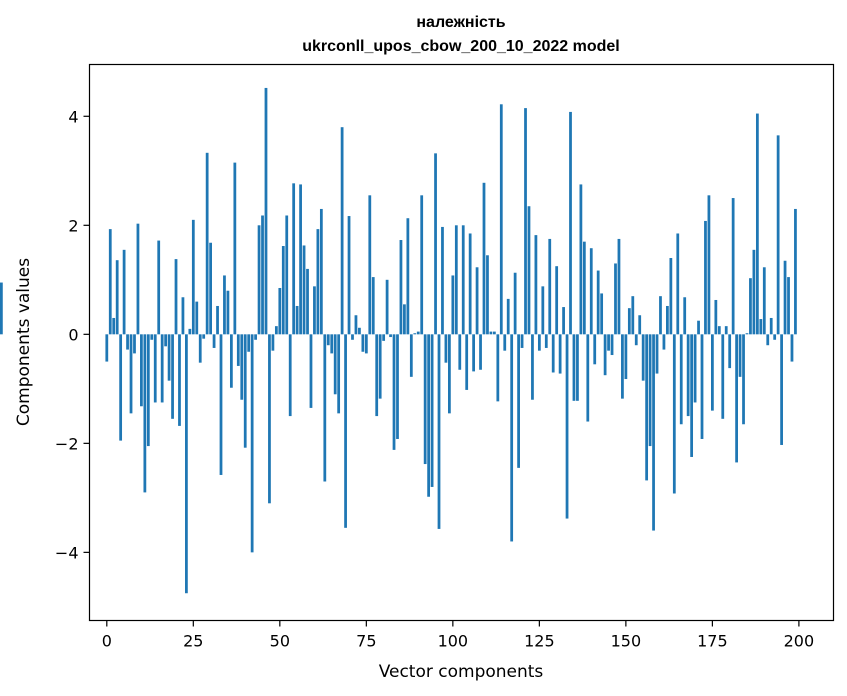 The image size is (847, 696). I want to click on y-tick-label: 0, so click(73, 334).